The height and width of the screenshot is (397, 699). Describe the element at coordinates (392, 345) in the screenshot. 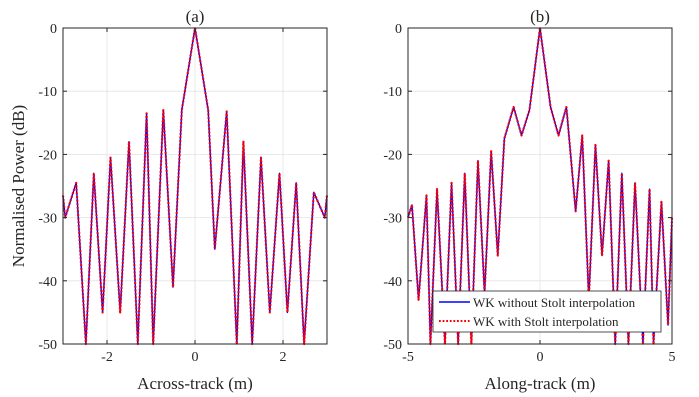

I see `panel-b-ytick-label-0: -50` at that location.